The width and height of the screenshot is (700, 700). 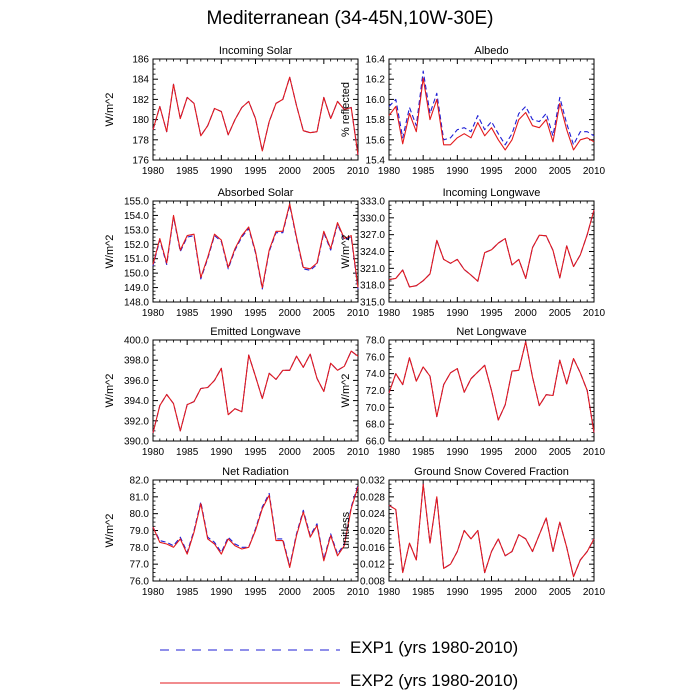 I want to click on y-tick-label: 152.0, so click(x=136, y=245).